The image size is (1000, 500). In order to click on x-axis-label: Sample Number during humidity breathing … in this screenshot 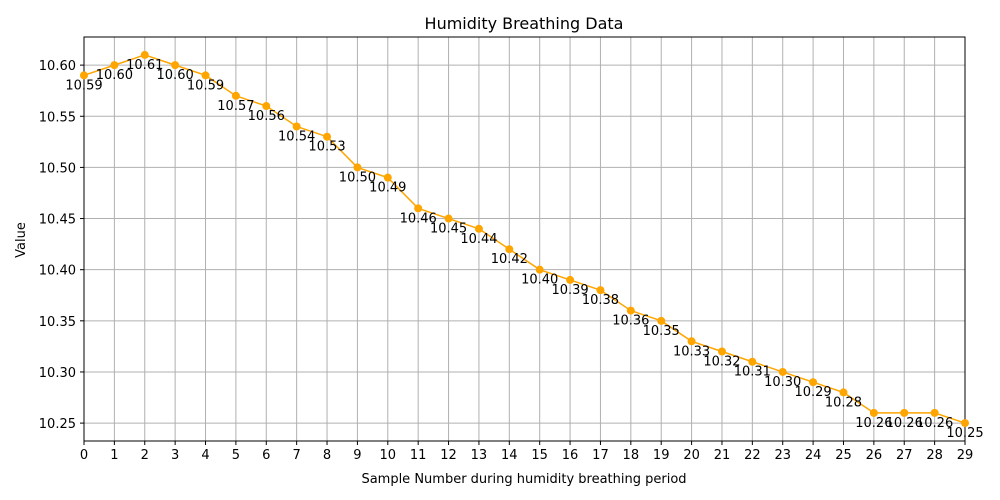, I will do `click(523, 479)`.